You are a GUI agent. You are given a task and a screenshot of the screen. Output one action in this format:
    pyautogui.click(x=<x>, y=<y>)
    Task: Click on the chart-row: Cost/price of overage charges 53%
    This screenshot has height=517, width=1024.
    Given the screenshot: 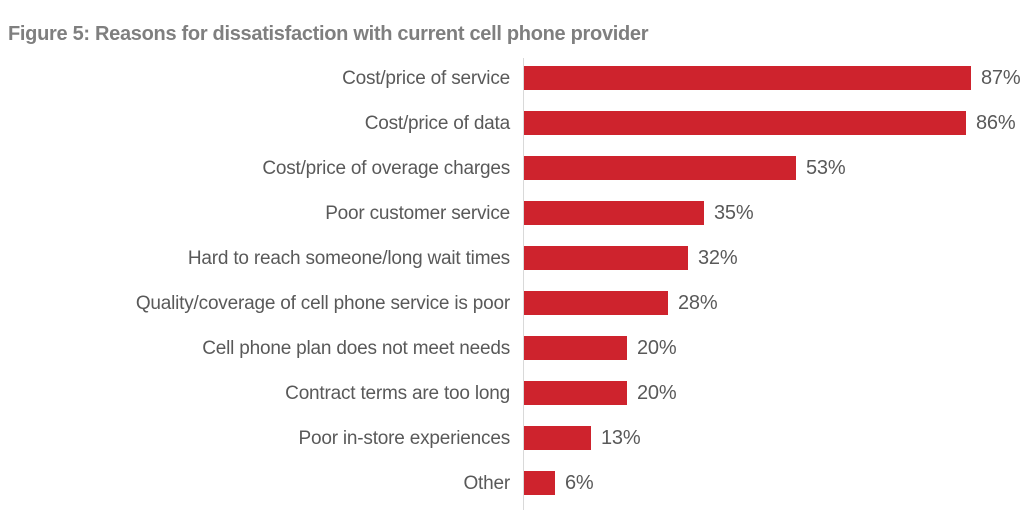 What is the action you would take?
    pyautogui.click(x=512, y=168)
    